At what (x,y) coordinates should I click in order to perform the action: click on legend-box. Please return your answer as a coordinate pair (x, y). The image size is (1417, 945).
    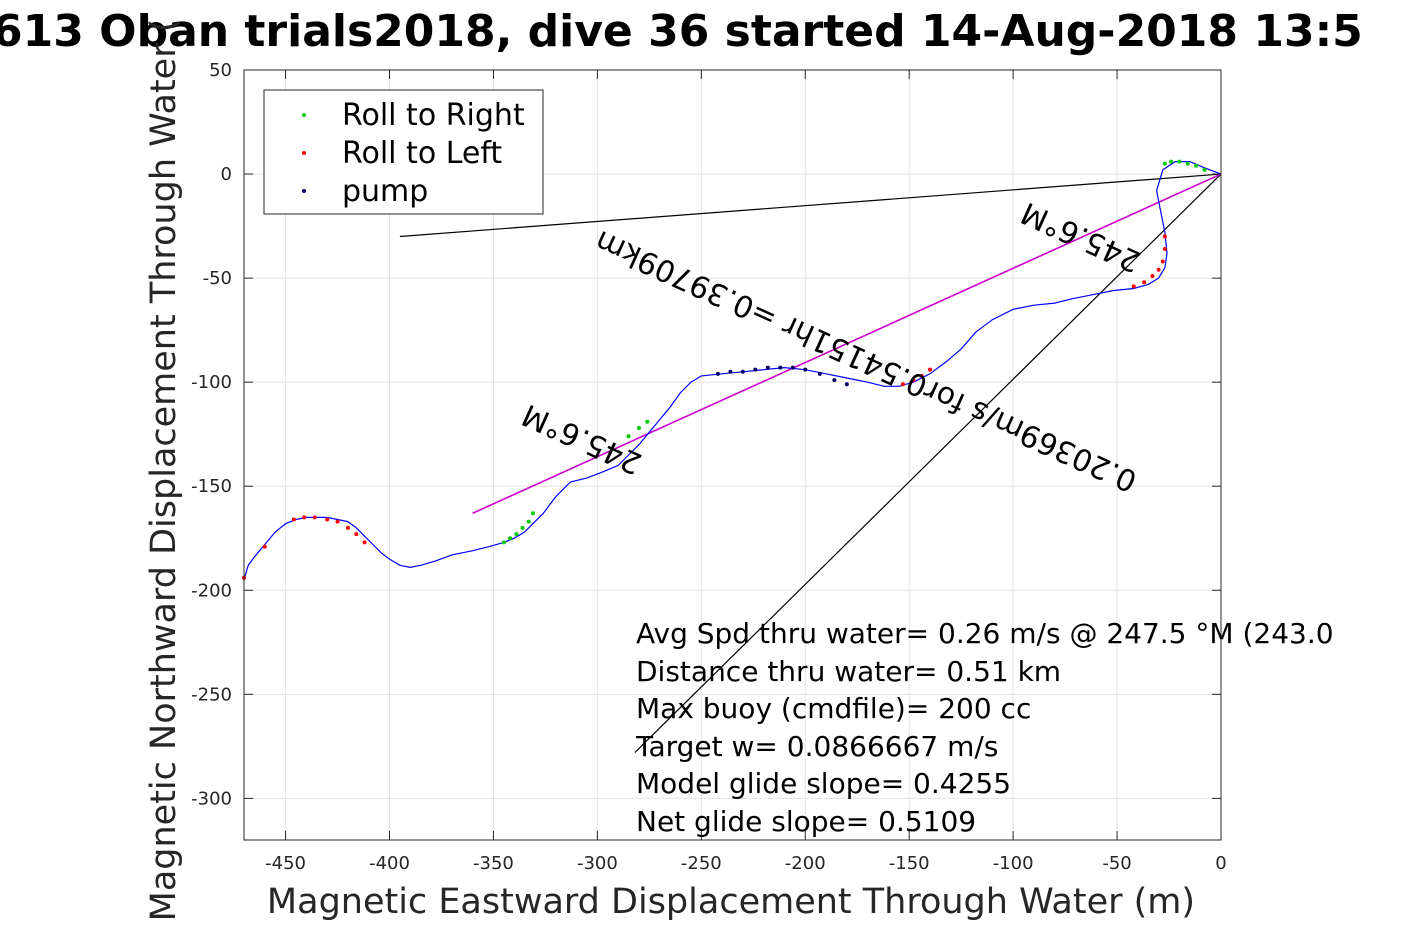
    Looking at the image, I should click on (403, 152).